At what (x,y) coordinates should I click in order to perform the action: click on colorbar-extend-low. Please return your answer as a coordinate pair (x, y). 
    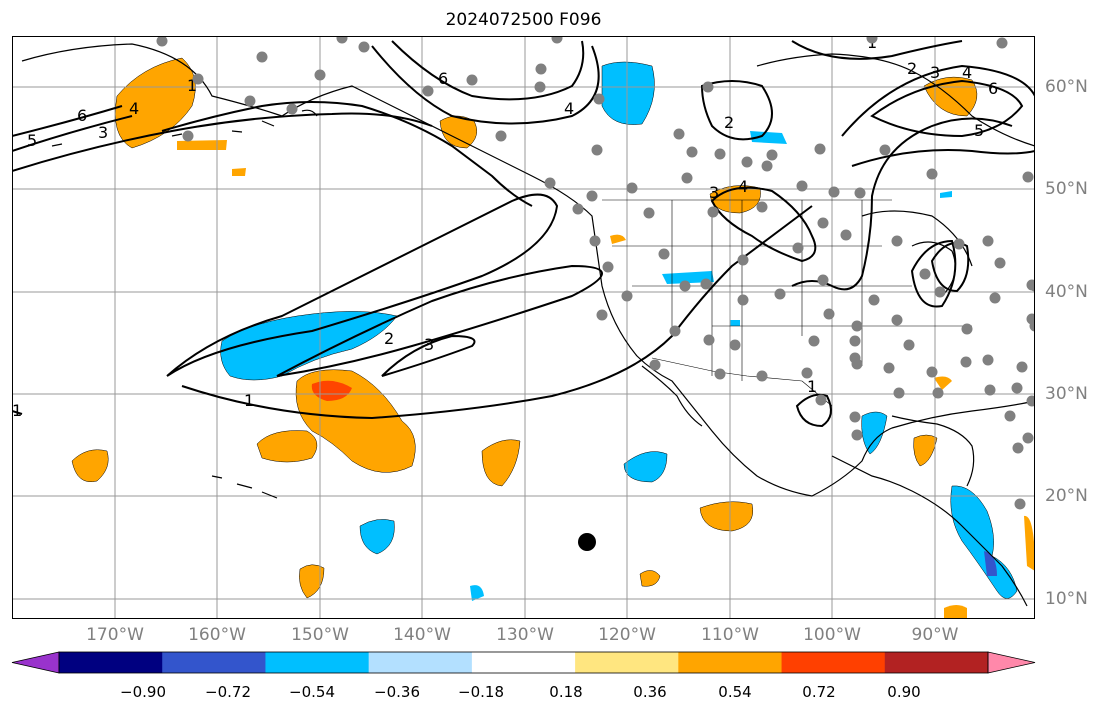
    Looking at the image, I should click on (35, 662).